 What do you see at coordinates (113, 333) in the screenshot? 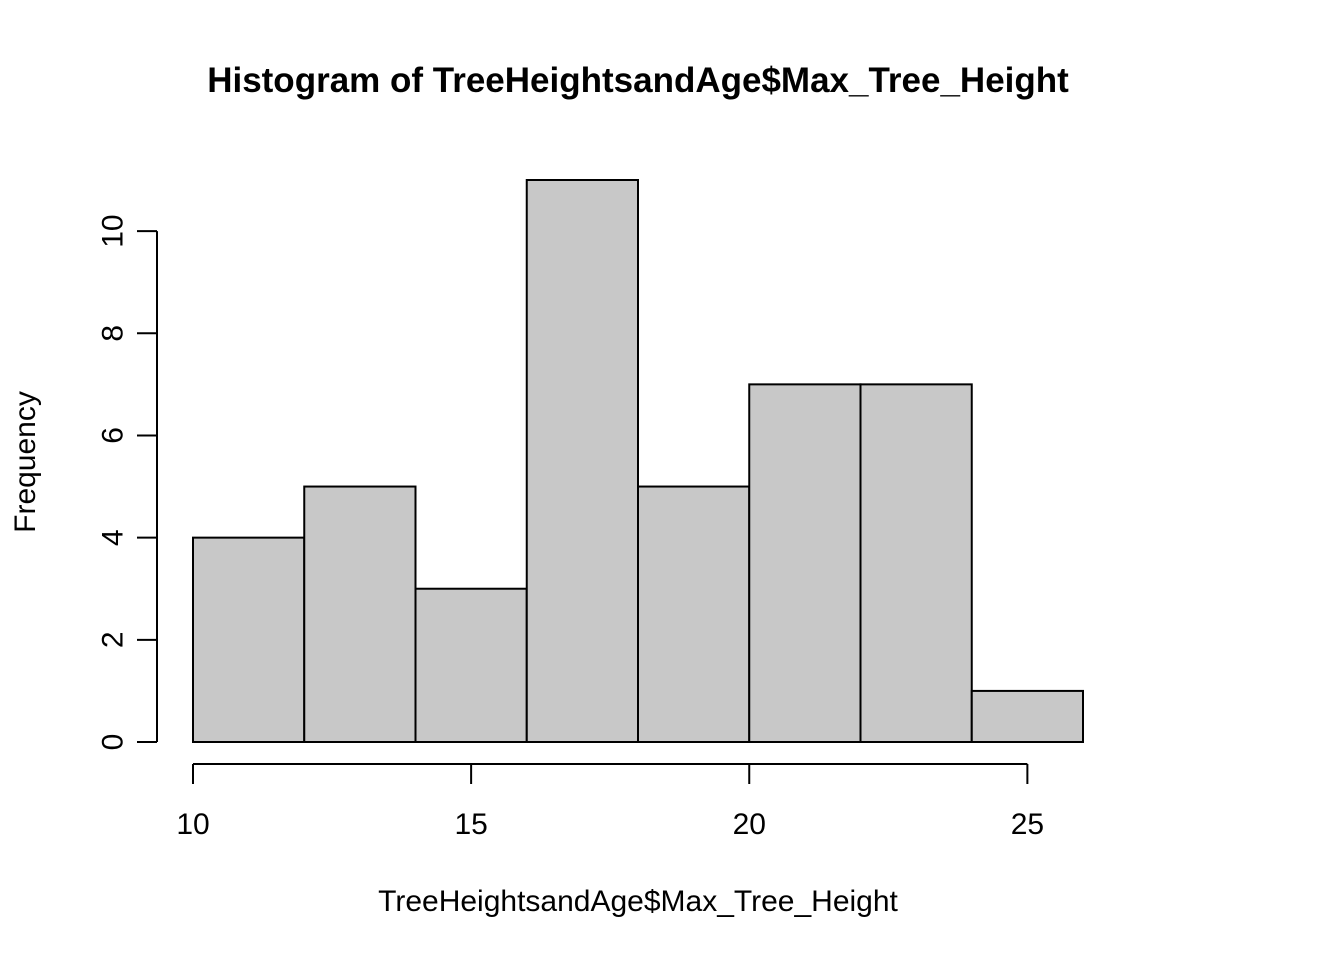
I see `y-tick-label-8: 8` at bounding box center [113, 333].